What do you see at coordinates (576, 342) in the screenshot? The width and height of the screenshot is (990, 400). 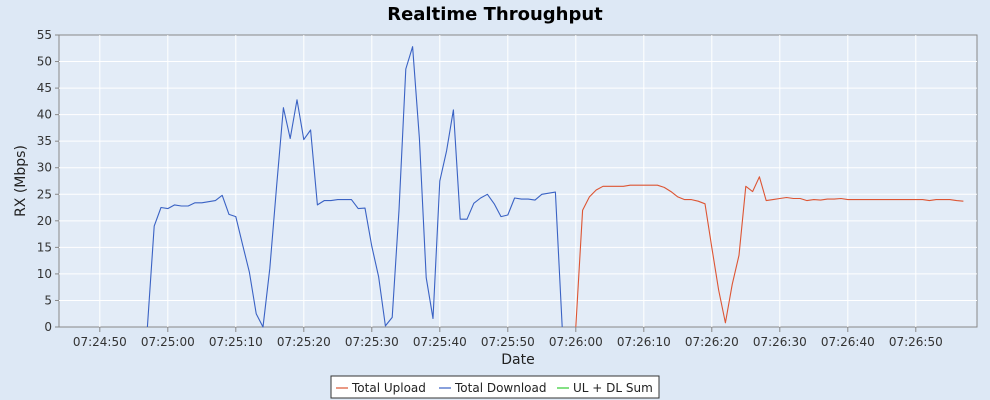 I see `x-tick-label: 07:26:00` at bounding box center [576, 342].